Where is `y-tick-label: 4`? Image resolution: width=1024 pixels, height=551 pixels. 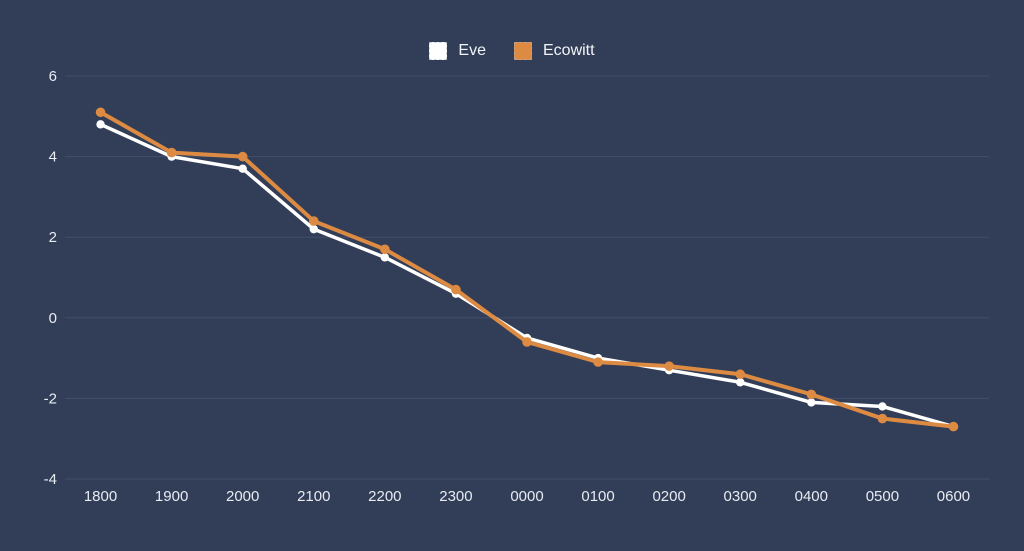
y-tick-label: 4 is located at coordinates (53, 157).